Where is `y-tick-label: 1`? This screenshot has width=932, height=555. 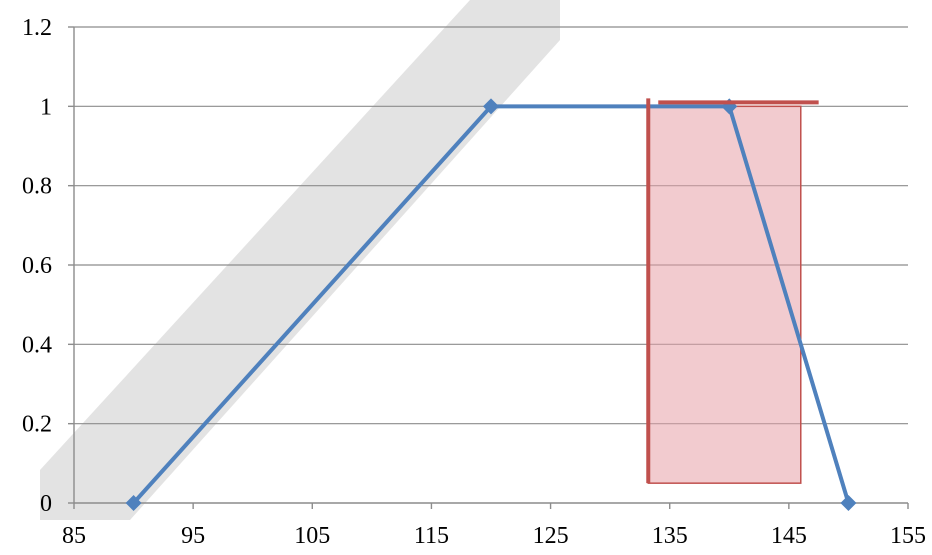
y-tick-label: 1 is located at coordinates (46, 107).